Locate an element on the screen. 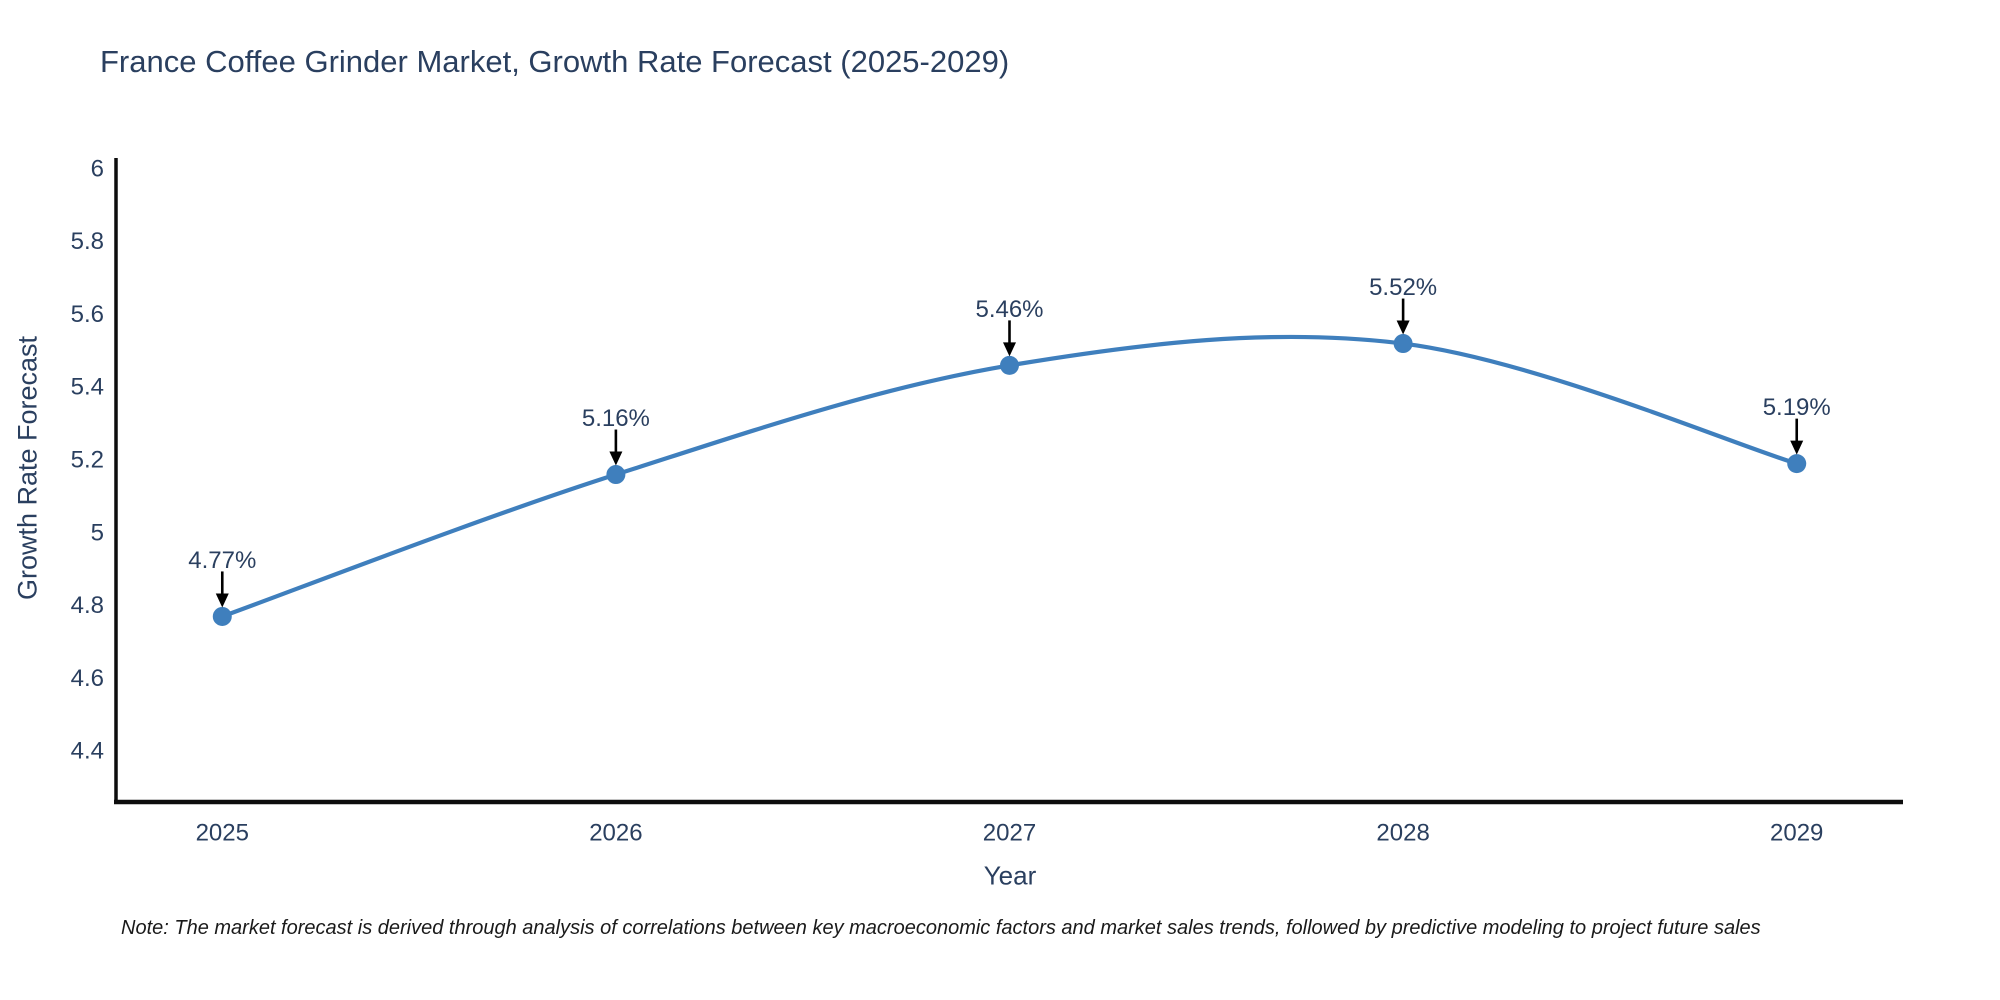 This screenshot has height=1000, width=2000. y-tick-label: 5.4 is located at coordinates (87, 387).